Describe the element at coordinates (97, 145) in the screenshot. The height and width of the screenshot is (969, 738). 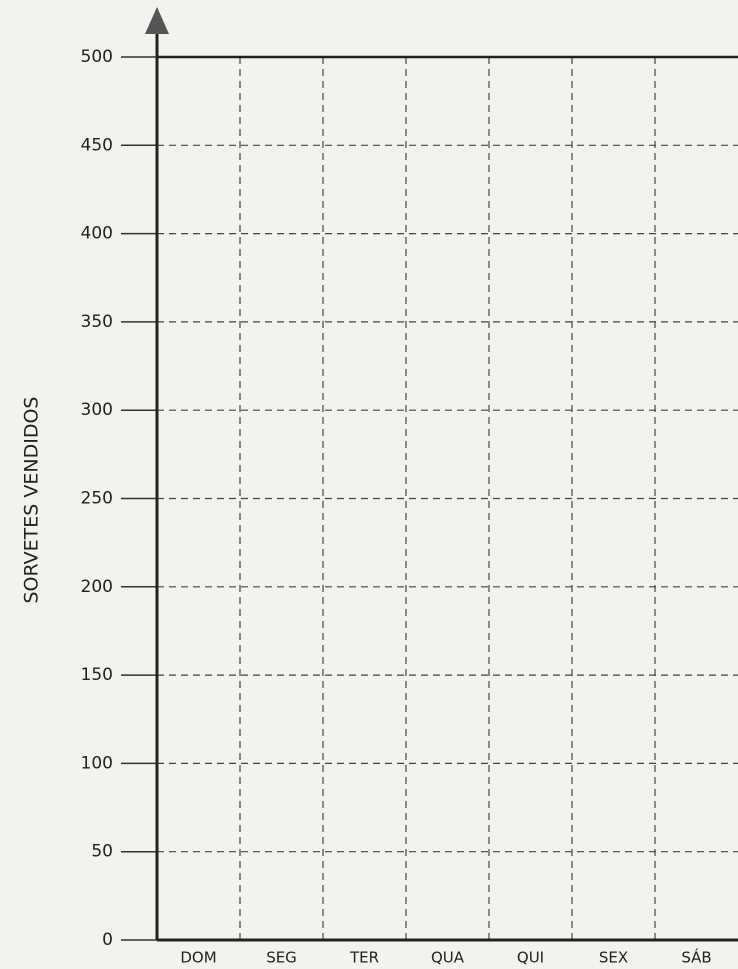
I see `y-tick-label: 450` at that location.